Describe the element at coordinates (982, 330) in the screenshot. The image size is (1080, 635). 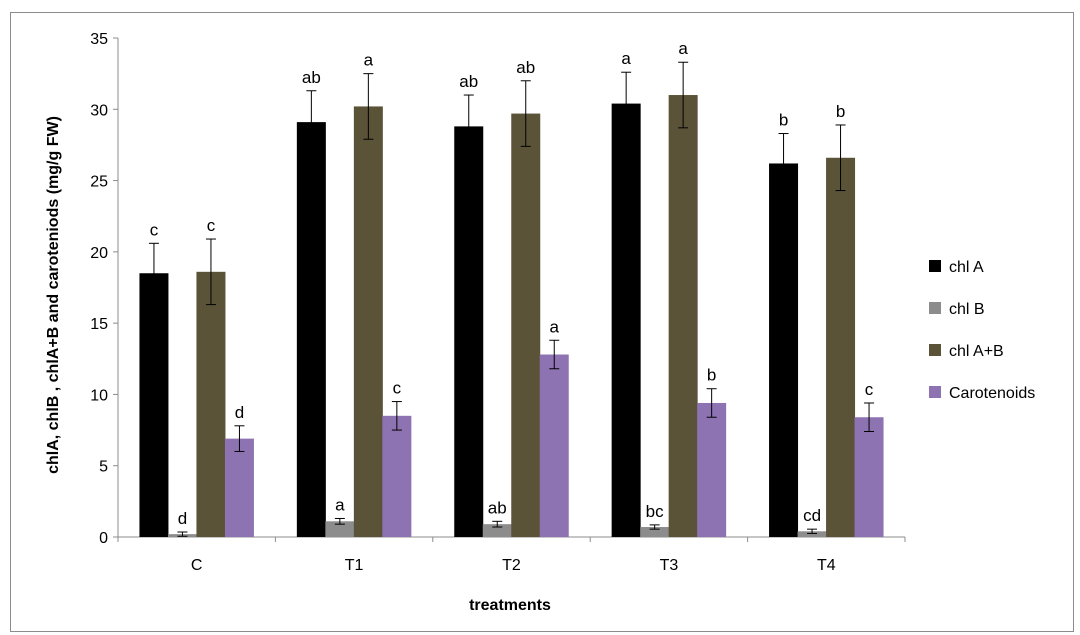
I see `legend: chl A chl B chl A+B Carotenoids` at that location.